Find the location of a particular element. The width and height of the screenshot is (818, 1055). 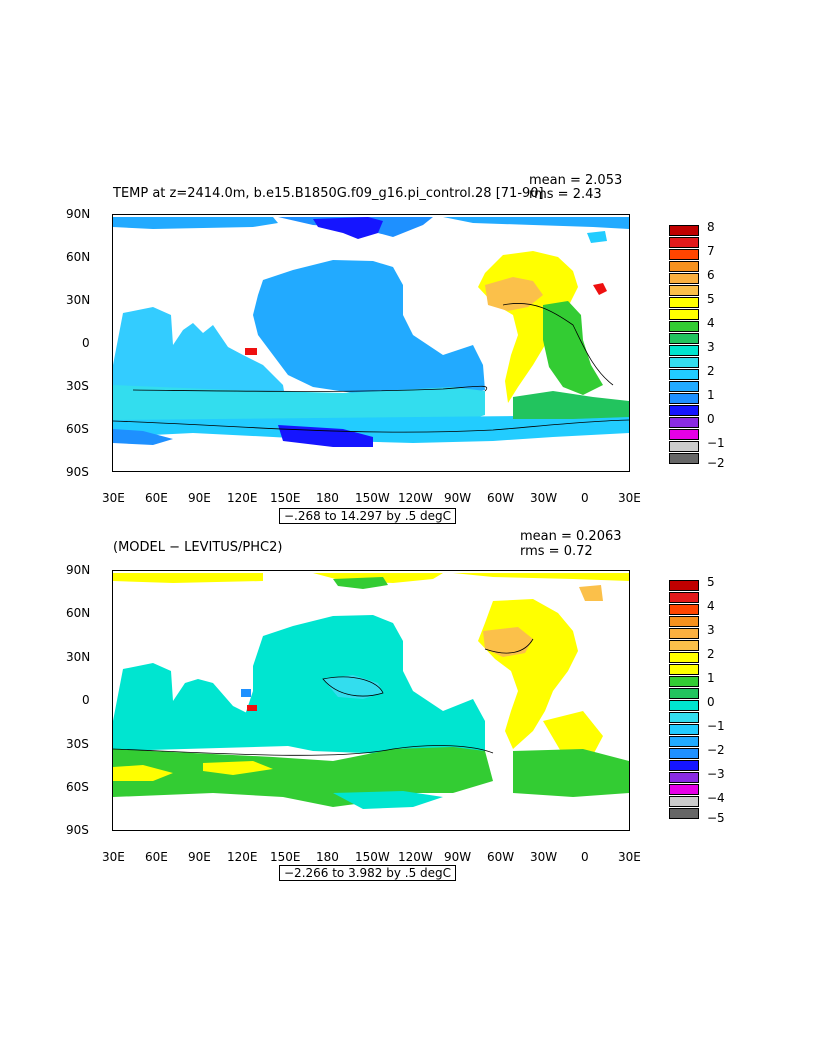

colorbar-label: 4 is located at coordinates (711, 606).